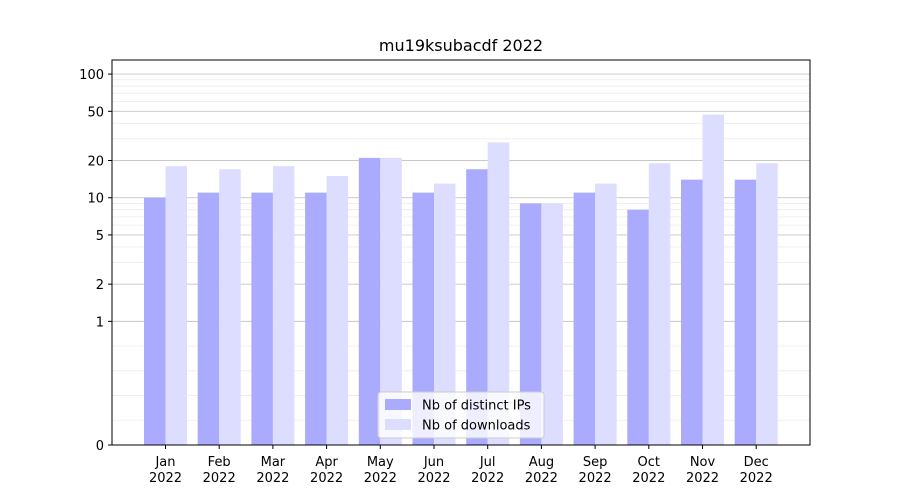 Image resolution: width=900 pixels, height=500 pixels. I want to click on x-tick-label: Nov 2022, so click(702, 470).